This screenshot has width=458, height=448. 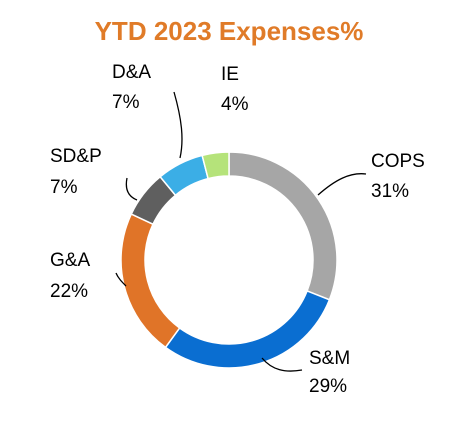 I want to click on slice-s-m, so click(x=247, y=329).